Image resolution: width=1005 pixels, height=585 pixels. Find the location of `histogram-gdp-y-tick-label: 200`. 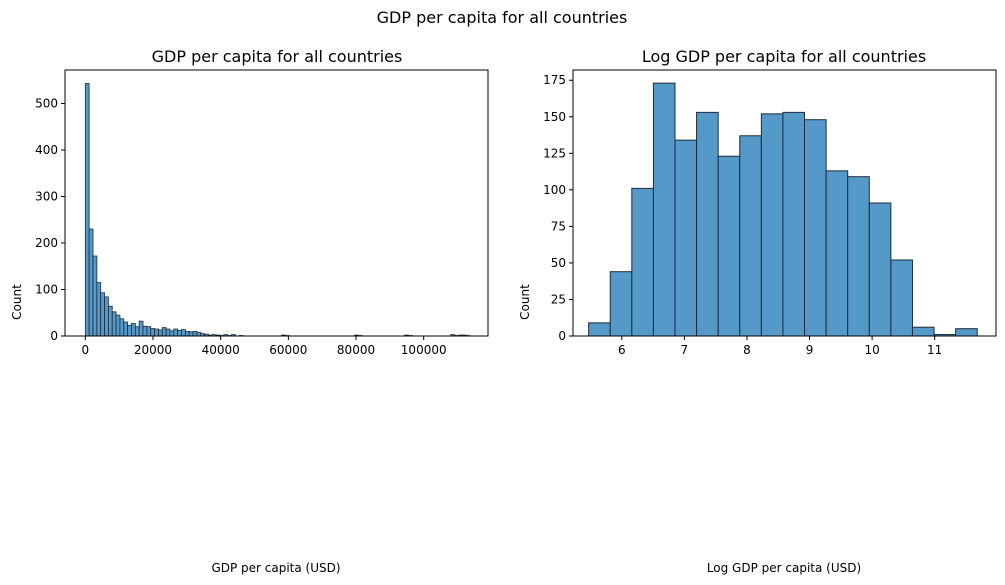

histogram-gdp-y-tick-label: 200 is located at coordinates (46, 243).